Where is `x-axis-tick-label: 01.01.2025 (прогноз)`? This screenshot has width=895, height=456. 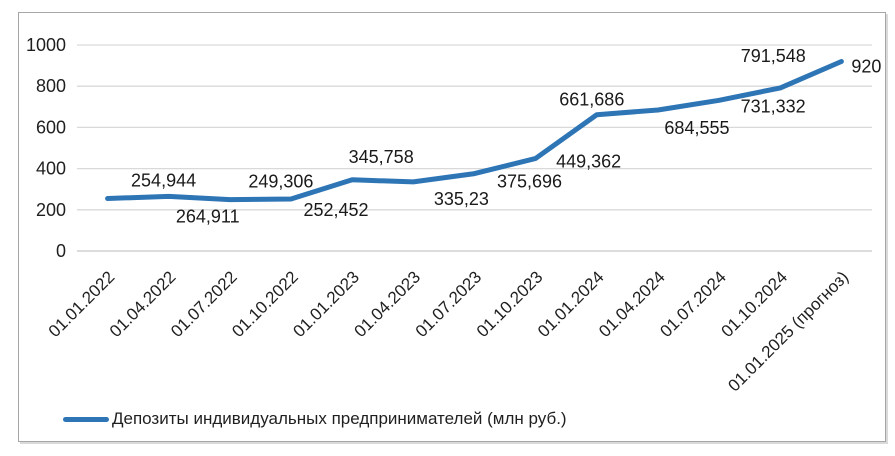
x-axis-tick-label: 01.01.2025 (прогноз) is located at coordinates (788, 331).